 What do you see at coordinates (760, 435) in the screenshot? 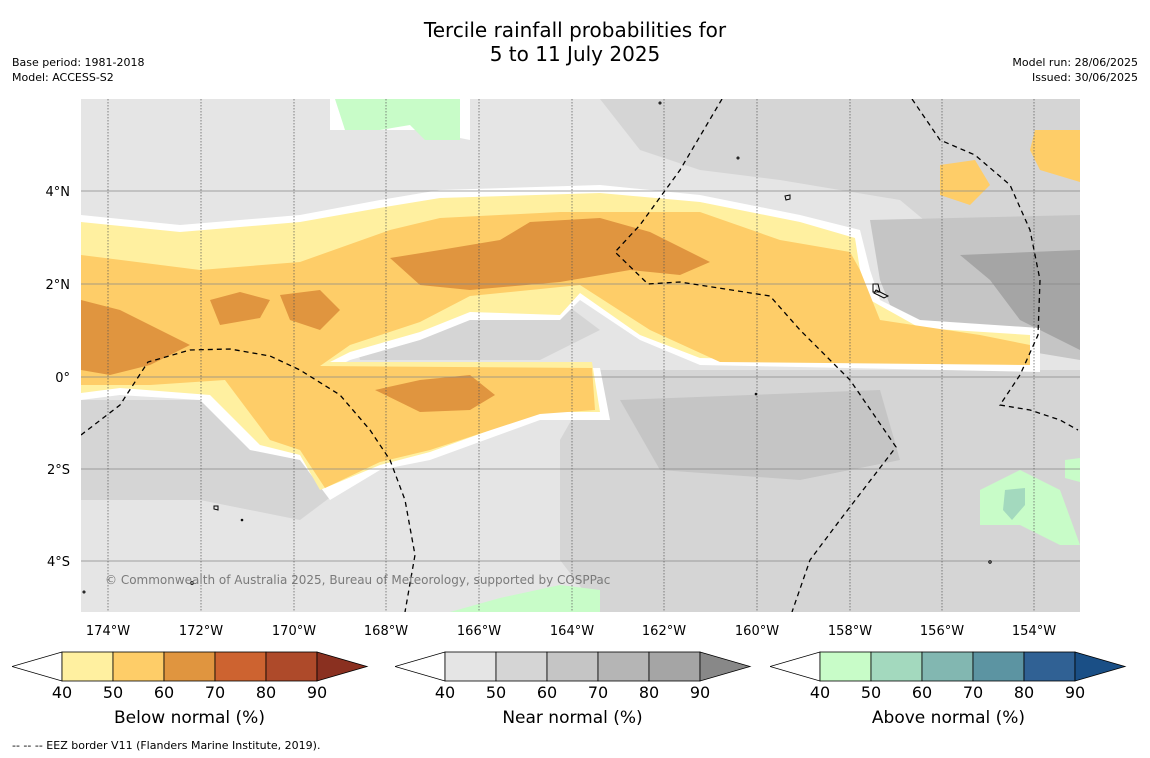
I see `near-normal-region-central` at bounding box center [760, 435].